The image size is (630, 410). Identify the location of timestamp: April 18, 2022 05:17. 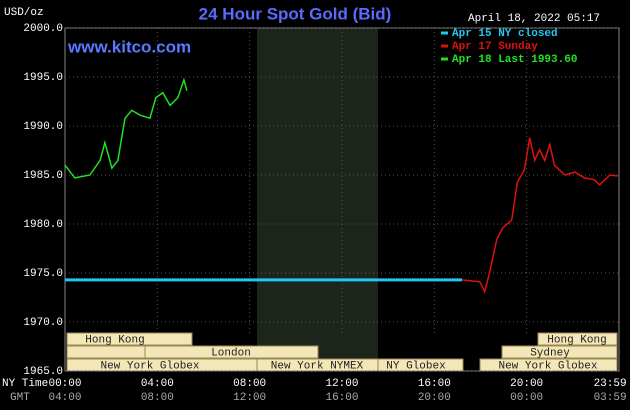
(534, 19).